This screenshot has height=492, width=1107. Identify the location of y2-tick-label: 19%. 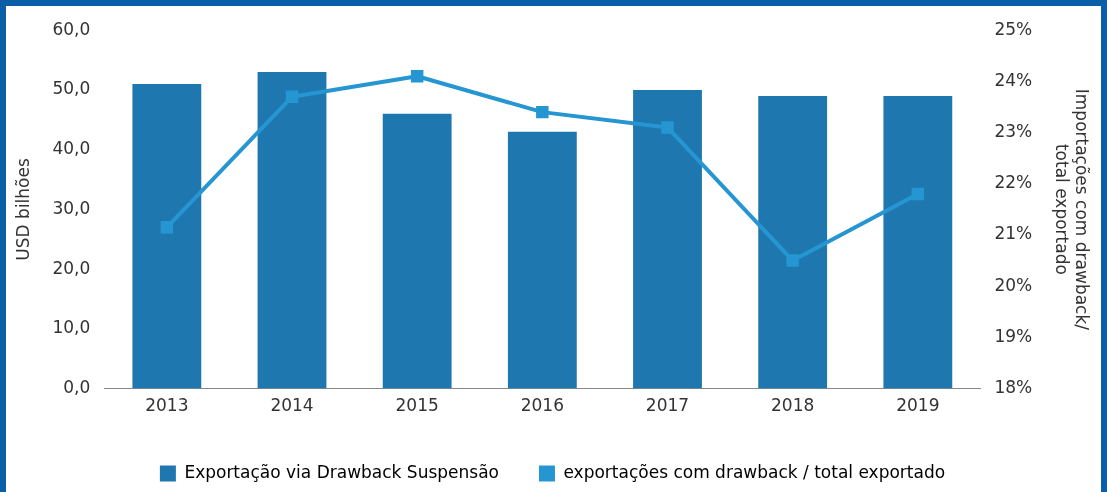
(1013, 335).